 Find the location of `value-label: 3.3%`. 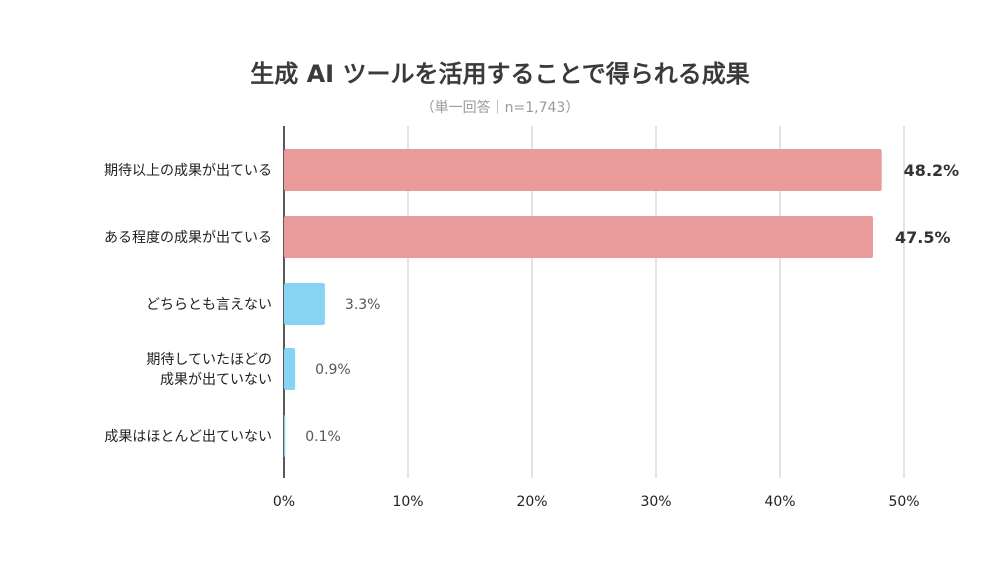

value-label: 3.3% is located at coordinates (363, 305).